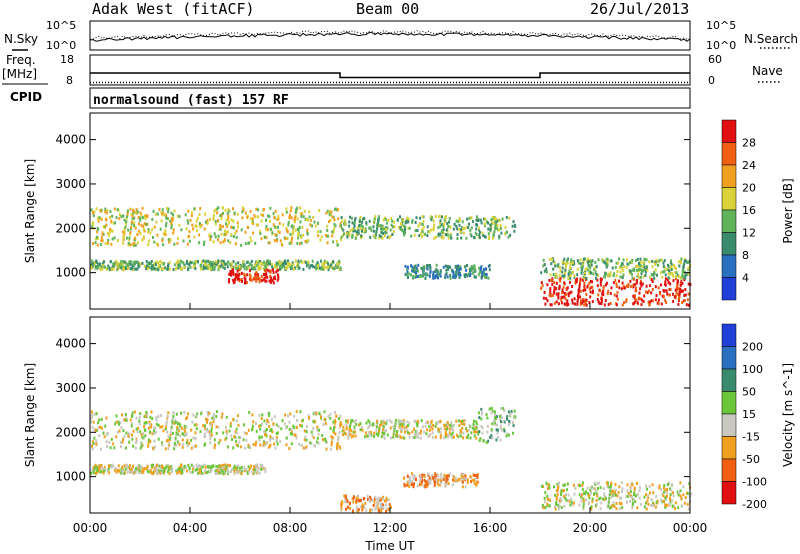  What do you see at coordinates (749, 210) in the screenshot?
I see `colorbar-tick-label: 16` at bounding box center [749, 210].